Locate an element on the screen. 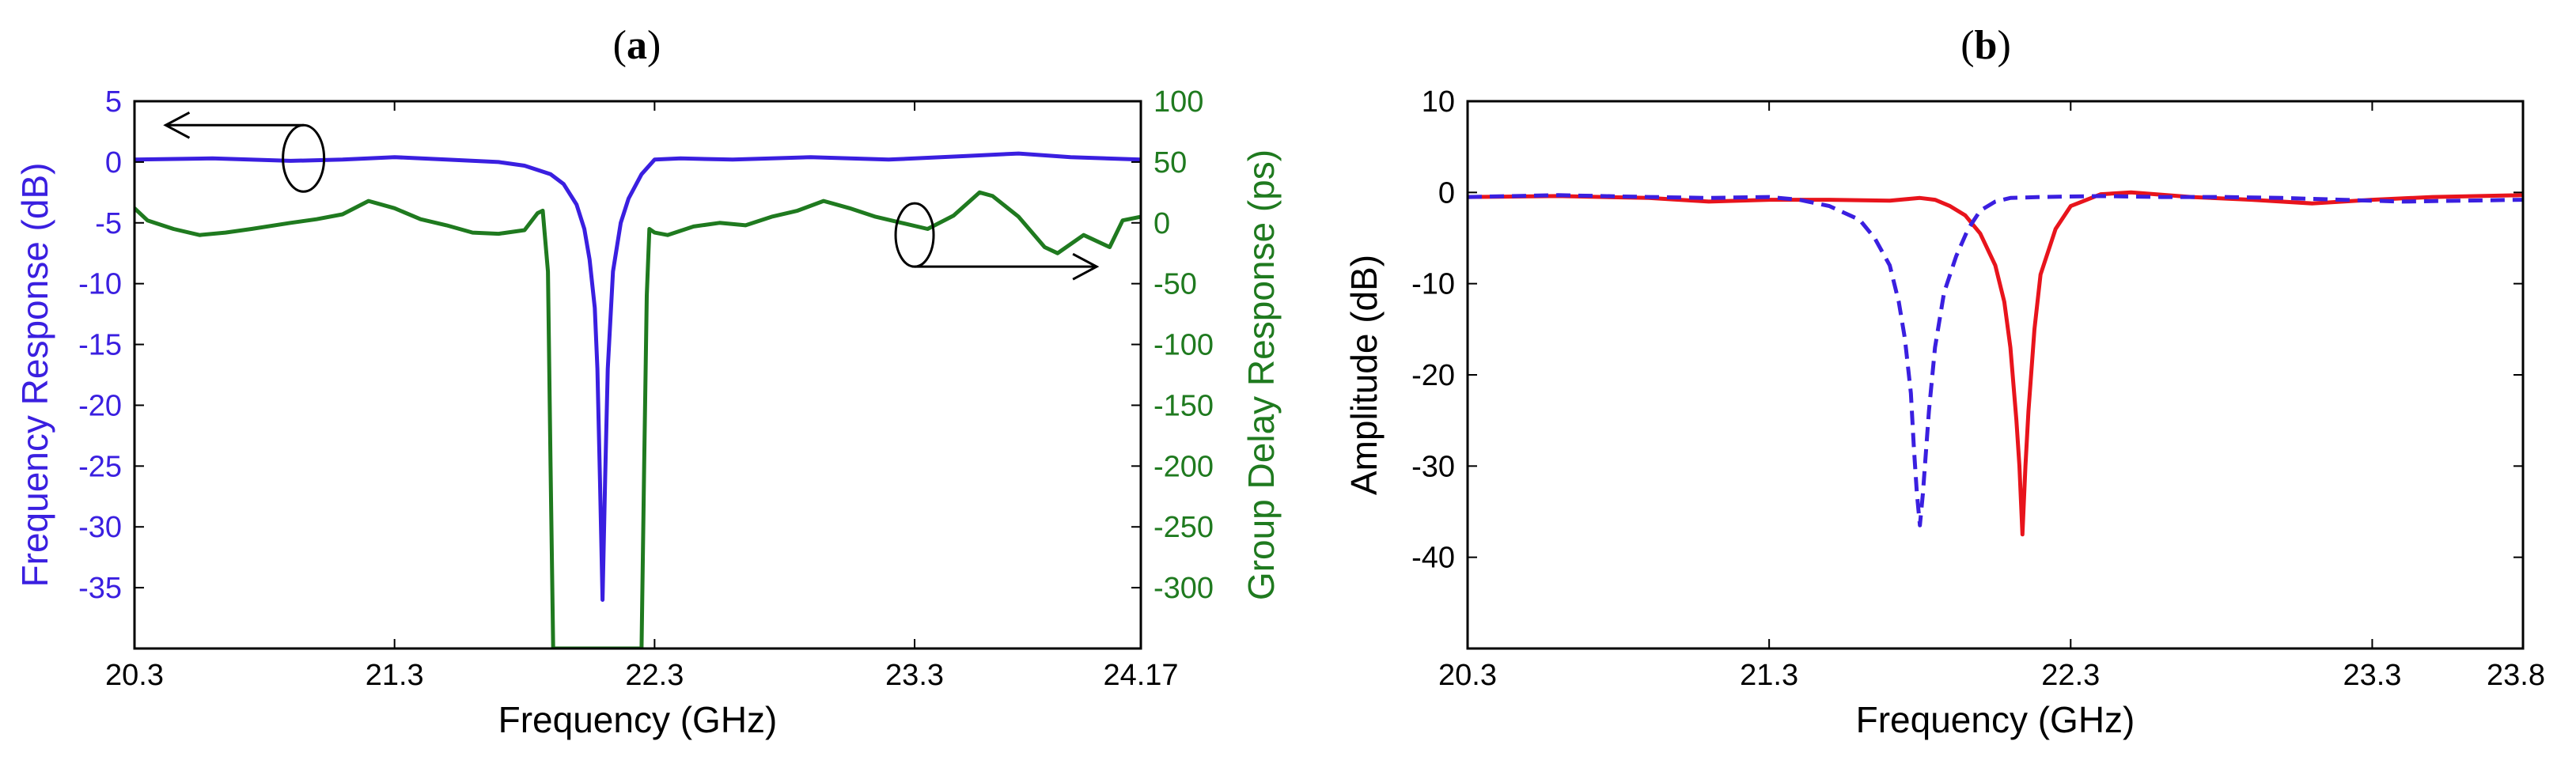 This screenshot has width=2576, height=760. panel-a-y-tick-label-left: -35 is located at coordinates (100, 589).